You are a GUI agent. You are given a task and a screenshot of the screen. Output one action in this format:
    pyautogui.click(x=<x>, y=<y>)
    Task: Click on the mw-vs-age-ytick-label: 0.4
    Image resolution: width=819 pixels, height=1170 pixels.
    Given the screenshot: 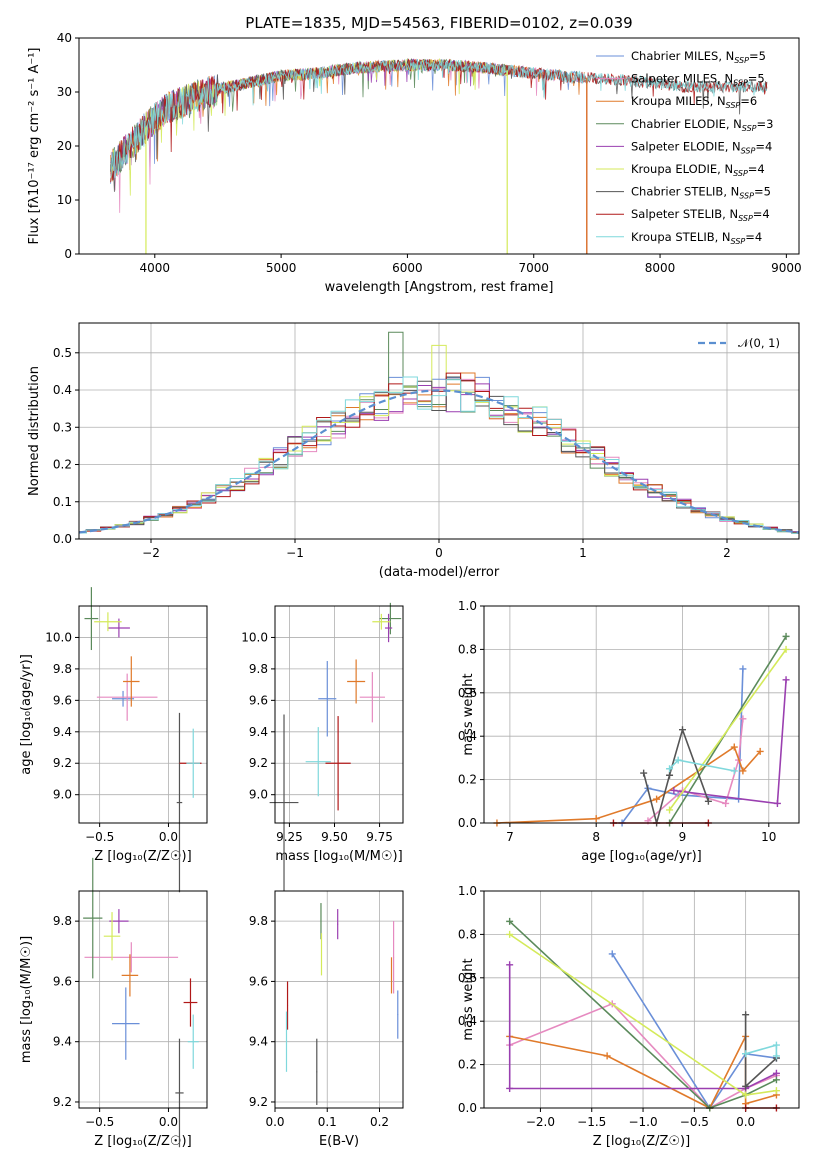 What is the action you would take?
    pyautogui.click(x=467, y=736)
    